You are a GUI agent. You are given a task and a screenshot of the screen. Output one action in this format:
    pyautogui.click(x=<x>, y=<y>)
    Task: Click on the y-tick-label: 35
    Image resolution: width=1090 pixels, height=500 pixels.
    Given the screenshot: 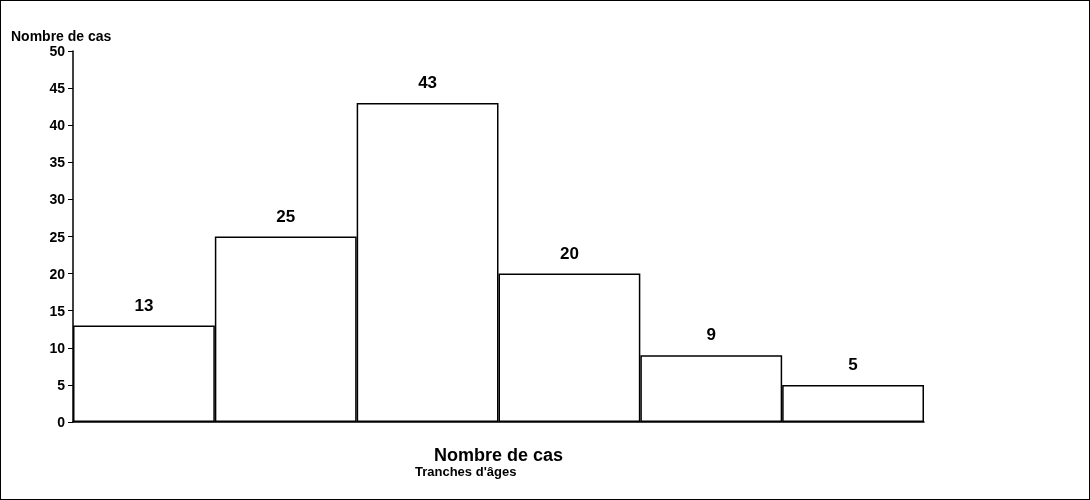 What is the action you would take?
    pyautogui.click(x=57, y=162)
    